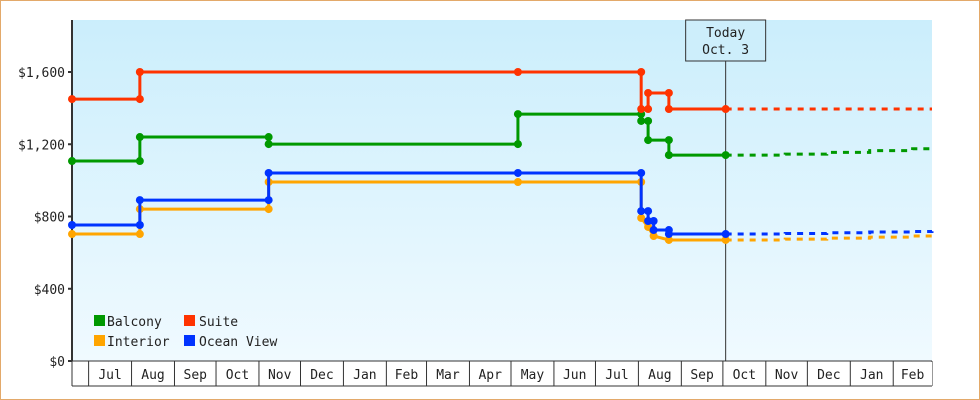 Image resolution: width=980 pixels, height=400 pixels. Describe the element at coordinates (490, 375) in the screenshot. I see `x-tick-label: Apr` at that location.